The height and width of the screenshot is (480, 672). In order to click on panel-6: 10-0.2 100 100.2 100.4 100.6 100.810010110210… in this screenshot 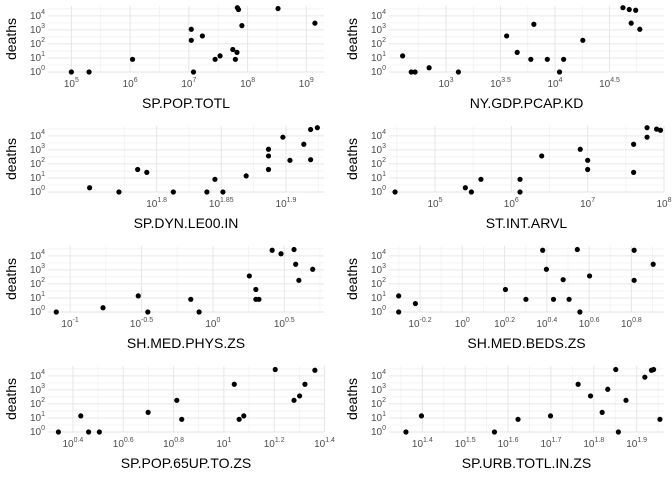, I will do `click(504, 298)`.